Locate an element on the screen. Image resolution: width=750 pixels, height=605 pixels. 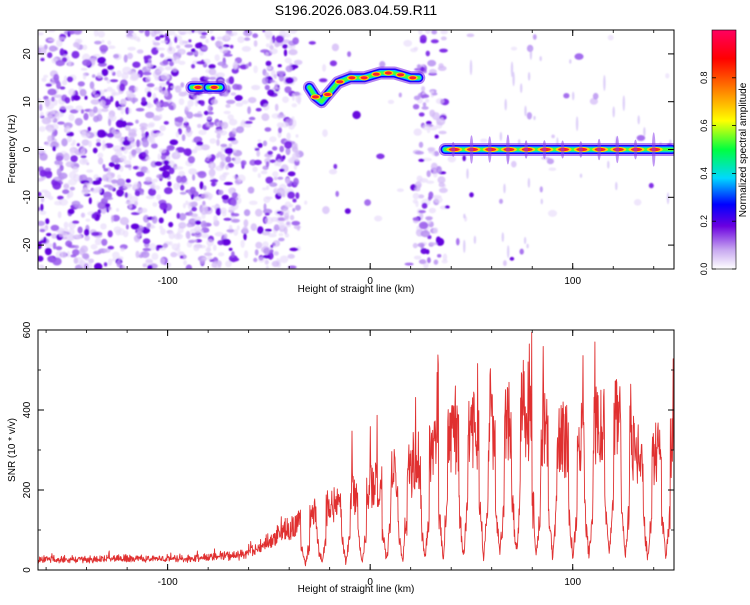
snr-y-tick-label: 0 is located at coordinates (27, 570).